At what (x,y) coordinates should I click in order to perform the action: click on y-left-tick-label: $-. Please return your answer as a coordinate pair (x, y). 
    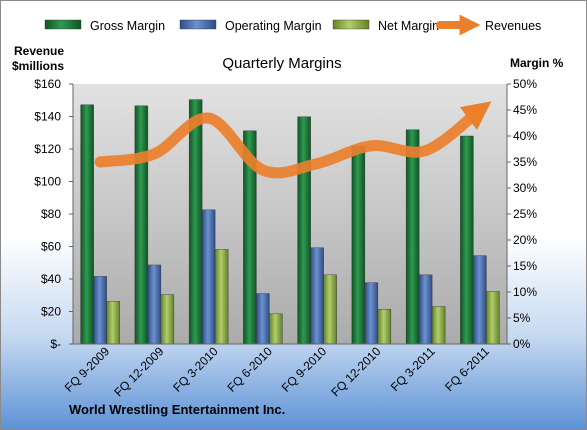
    Looking at the image, I should click on (55, 344).